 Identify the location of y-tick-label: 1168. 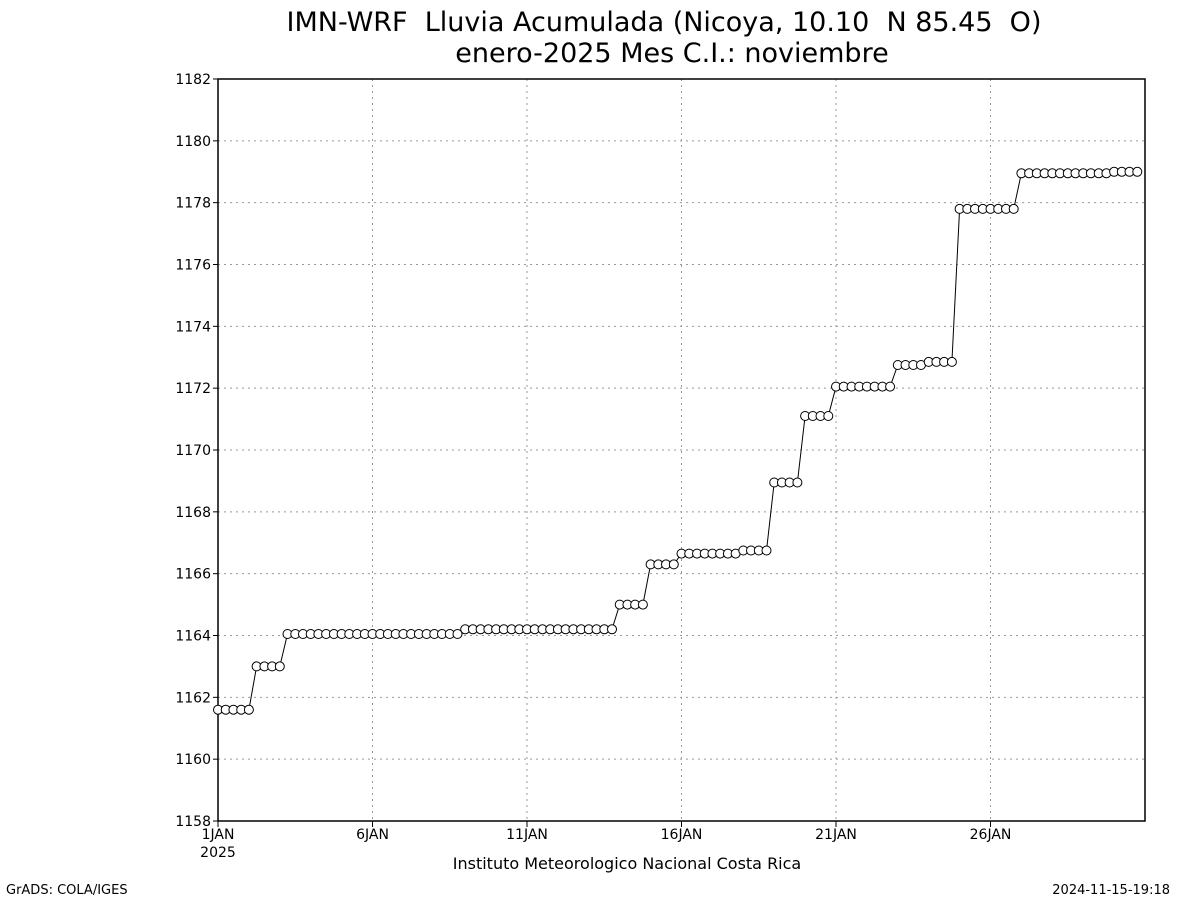
(193, 513).